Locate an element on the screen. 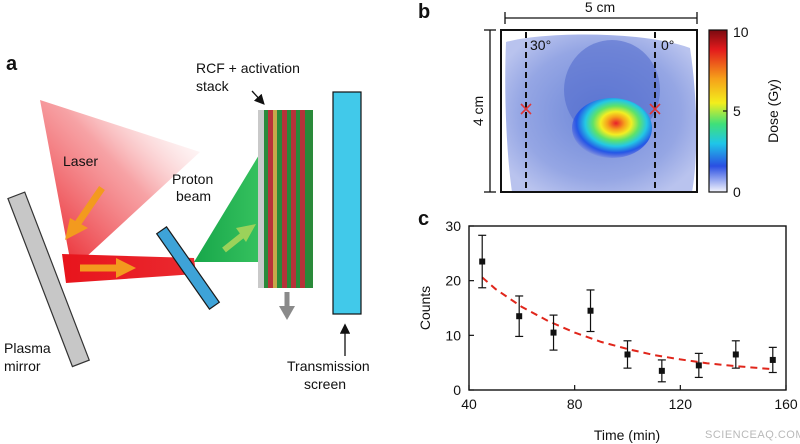 The image size is (800, 444). laser-label: Laser is located at coordinates (80, 161).